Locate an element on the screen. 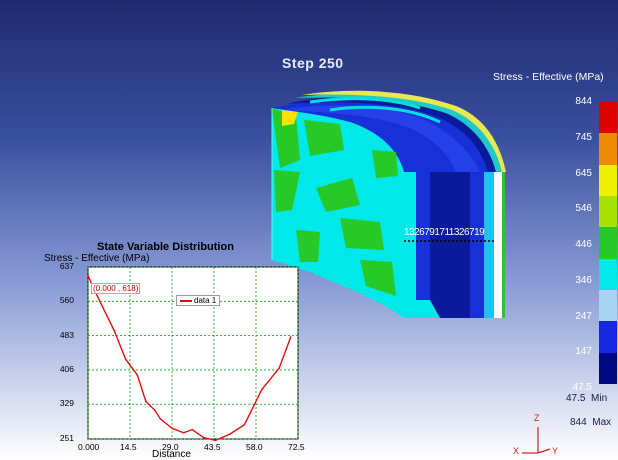 Image resolution: width=618 pixels, height=460 pixels. legend-tick-label: 247 is located at coordinates (583, 316).